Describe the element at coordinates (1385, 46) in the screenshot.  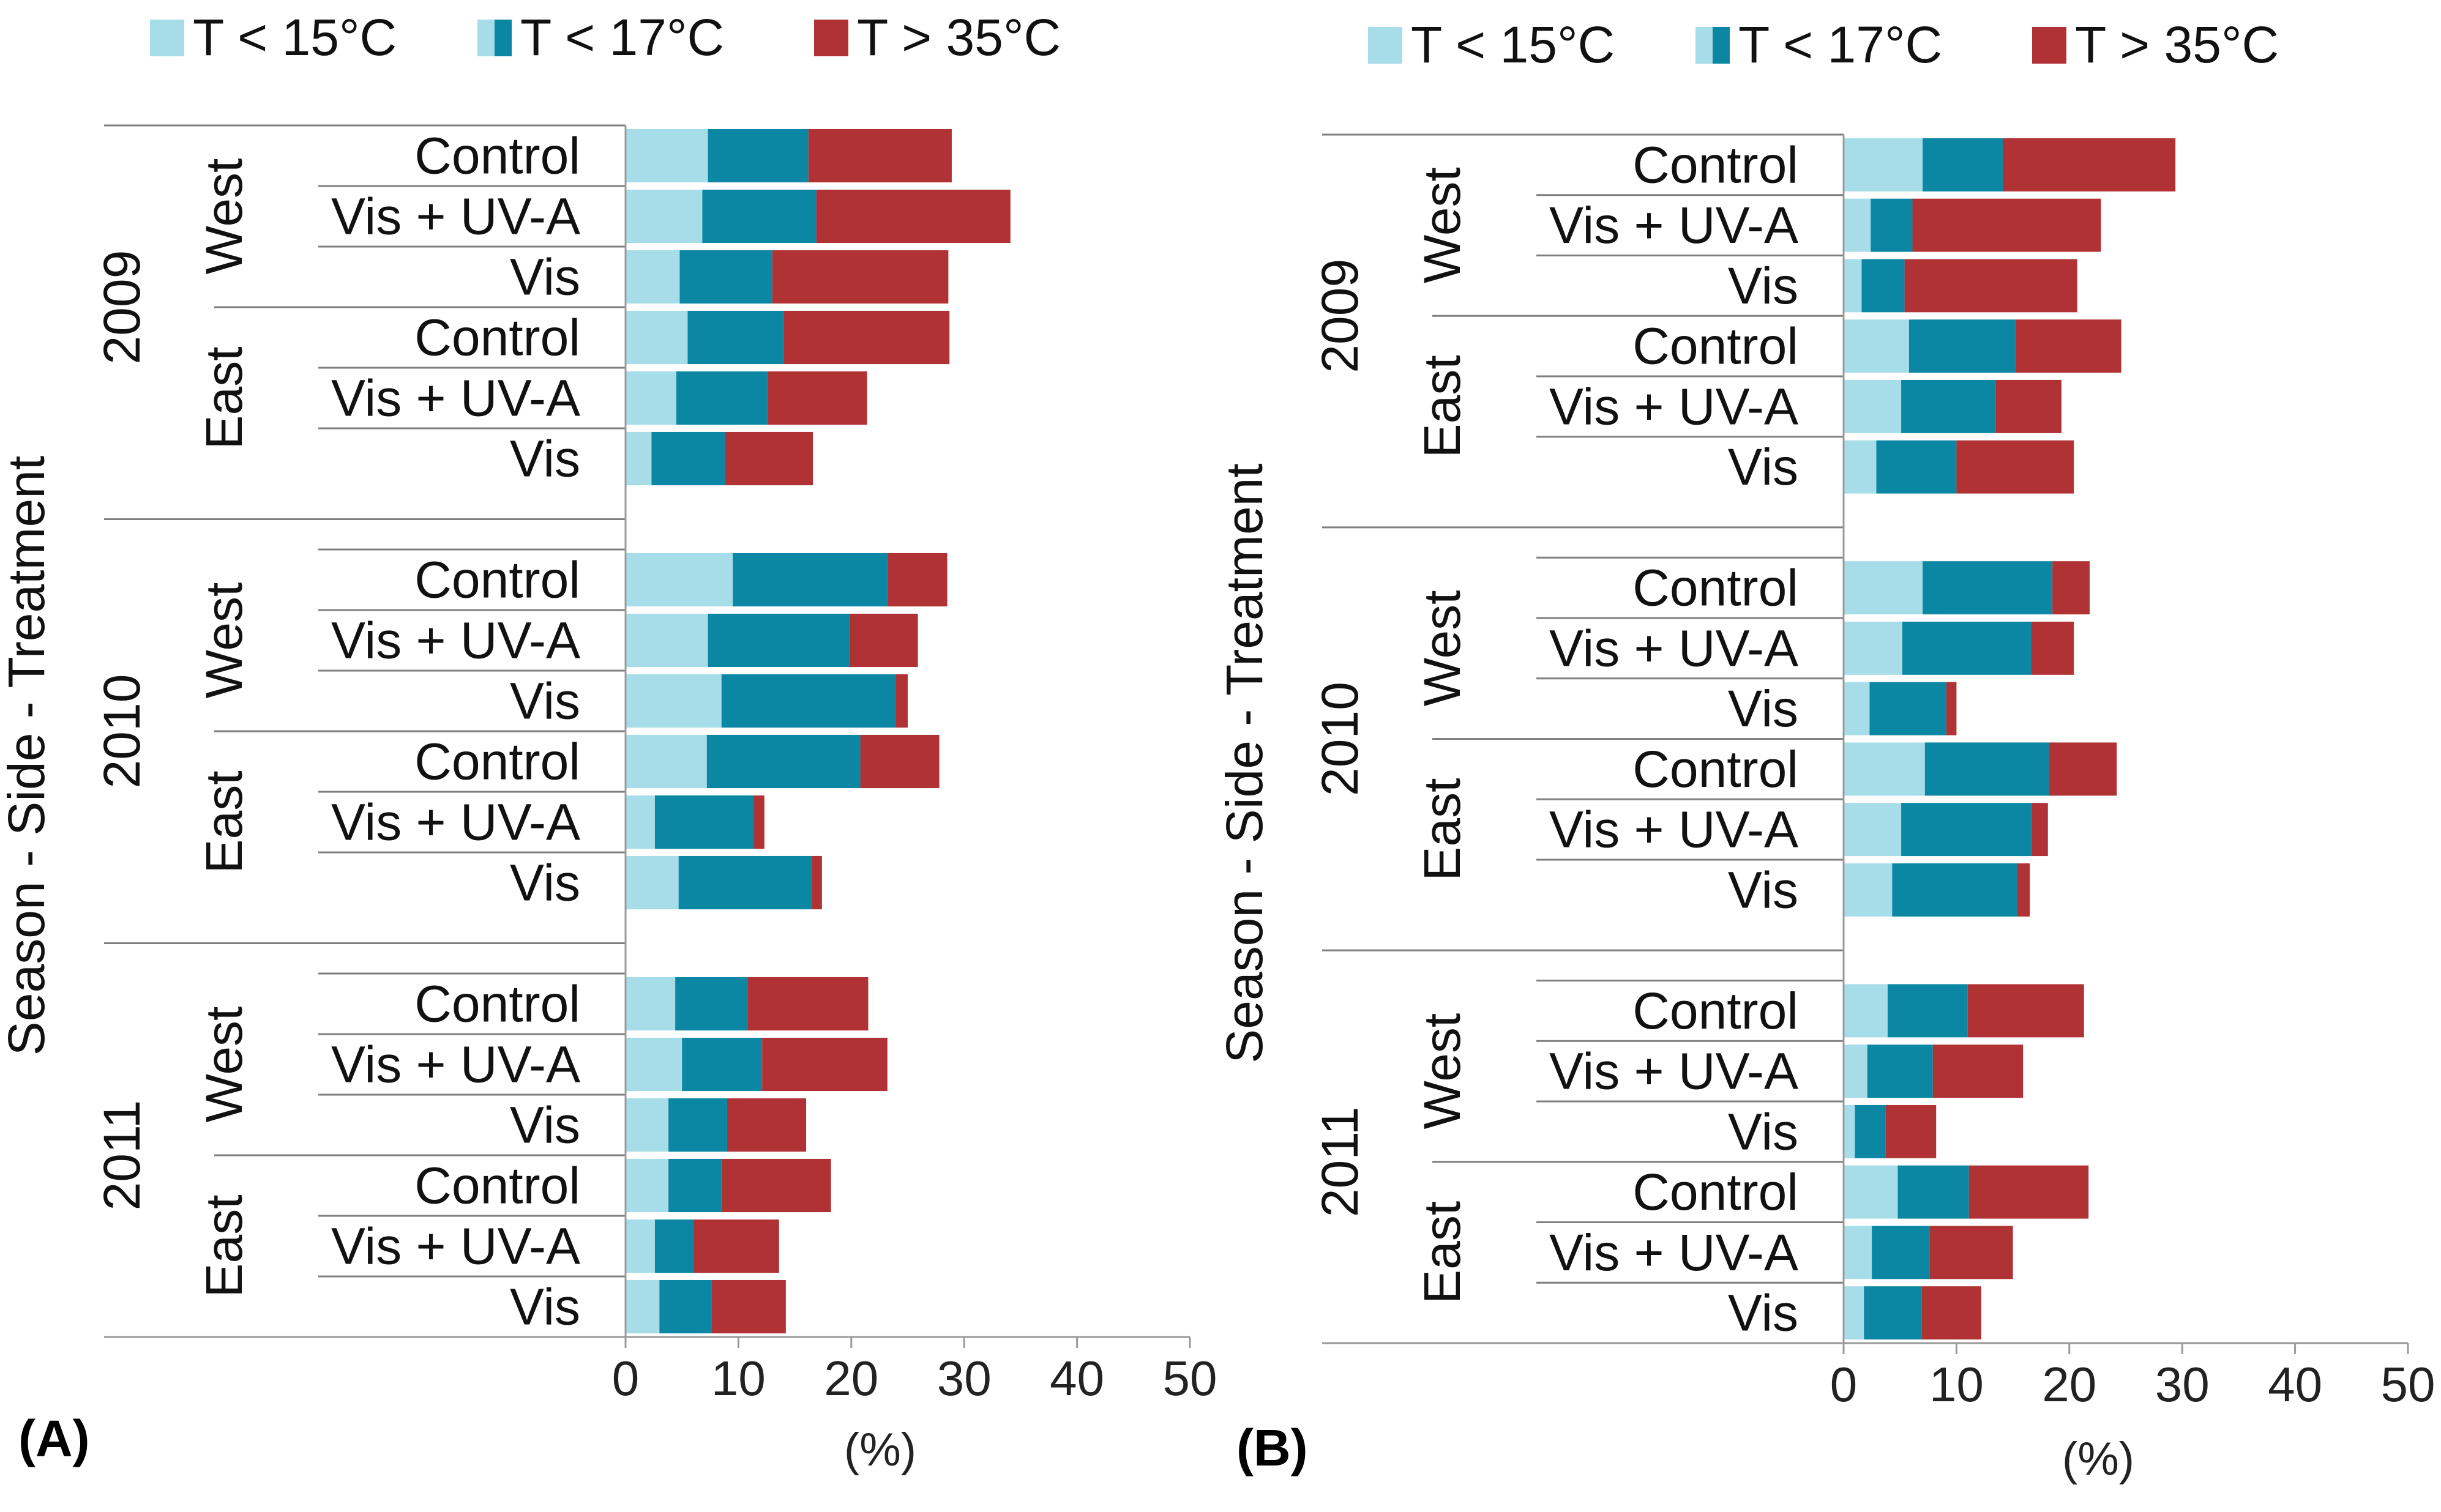
I see `legend-swatch-lt15` at that location.